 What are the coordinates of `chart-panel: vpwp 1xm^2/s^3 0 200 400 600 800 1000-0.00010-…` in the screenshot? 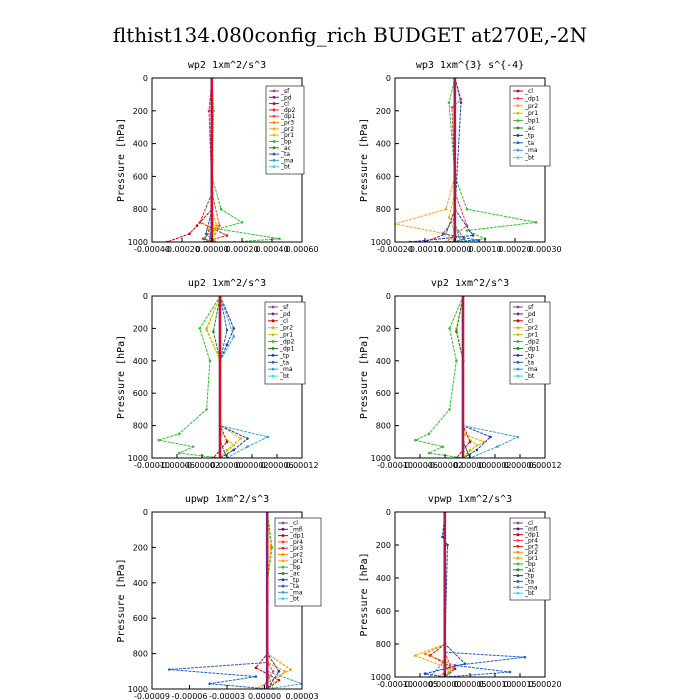 It's located at (460, 591).